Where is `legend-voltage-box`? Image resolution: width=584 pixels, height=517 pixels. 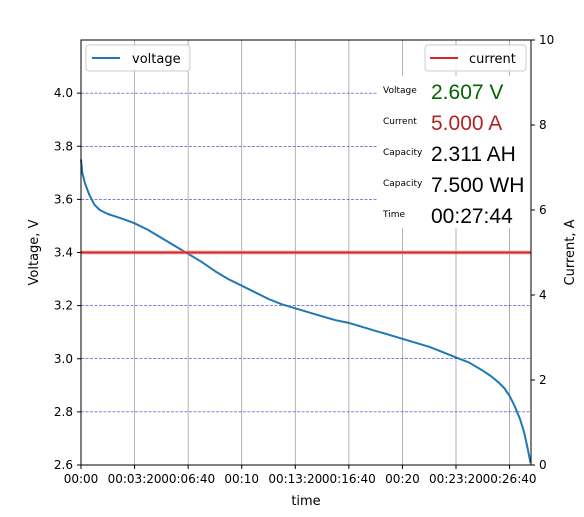 legend-voltage-box is located at coordinates (138, 58).